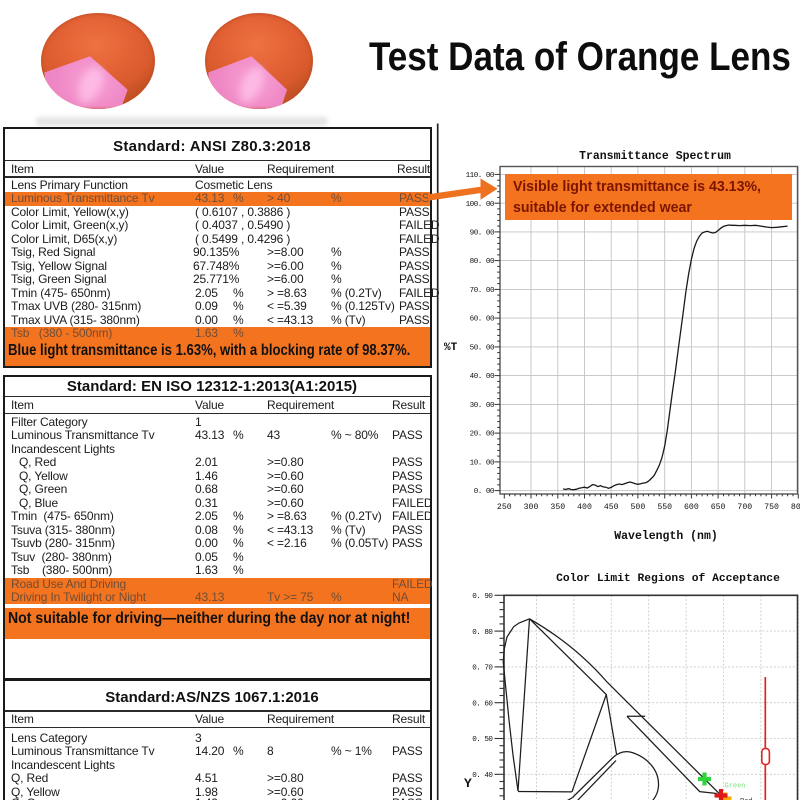 This screenshot has width=800, height=800. I want to click on svg-text: 250, so click(504, 507).